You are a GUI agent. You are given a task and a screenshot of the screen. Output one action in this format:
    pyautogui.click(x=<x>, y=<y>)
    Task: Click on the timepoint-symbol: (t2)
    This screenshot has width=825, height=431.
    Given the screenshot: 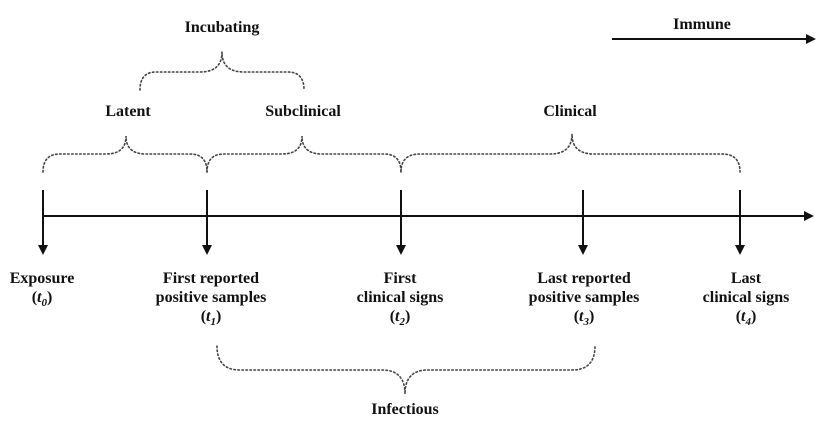 What is the action you would take?
    pyautogui.click(x=400, y=318)
    